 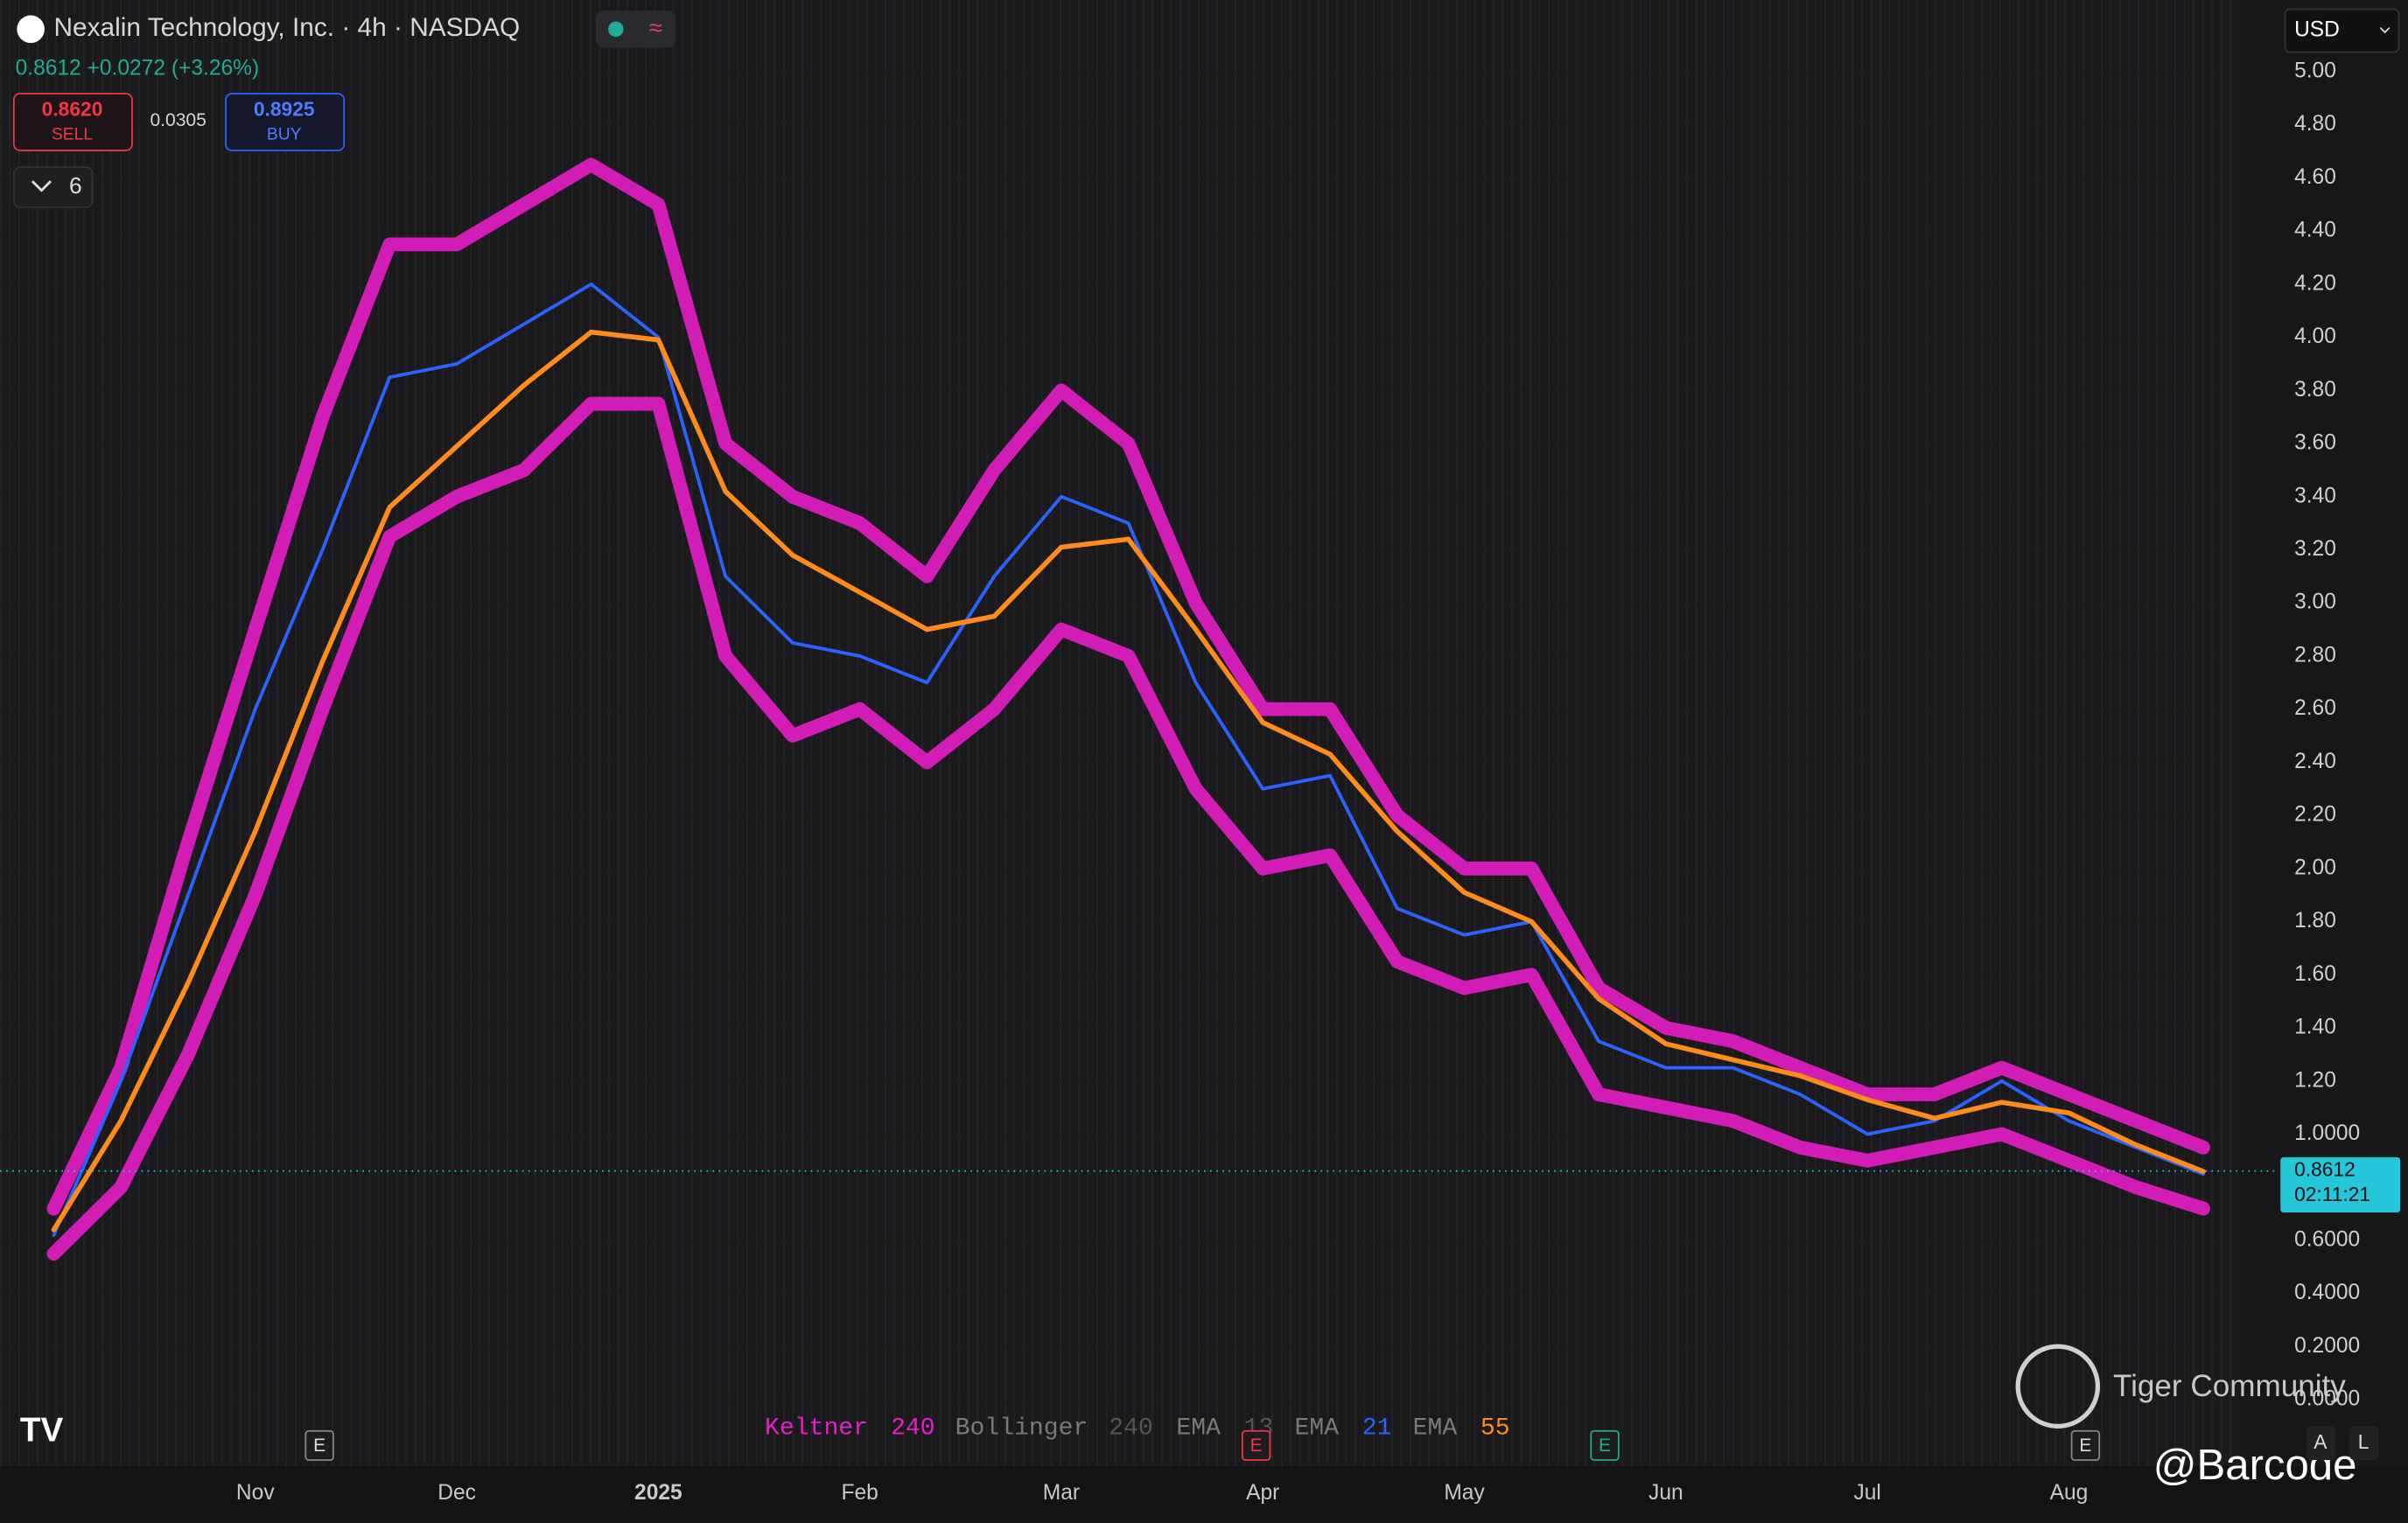 I want to click on logo, so click(x=31, y=29).